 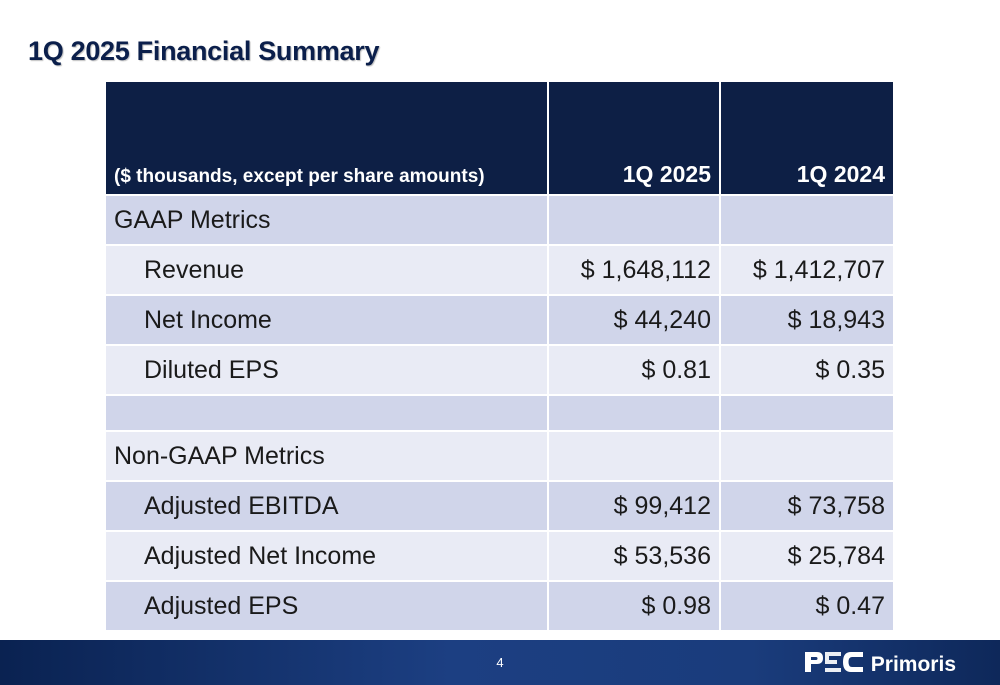 I want to click on footer-bar: 4 Primoris, so click(x=500, y=662).